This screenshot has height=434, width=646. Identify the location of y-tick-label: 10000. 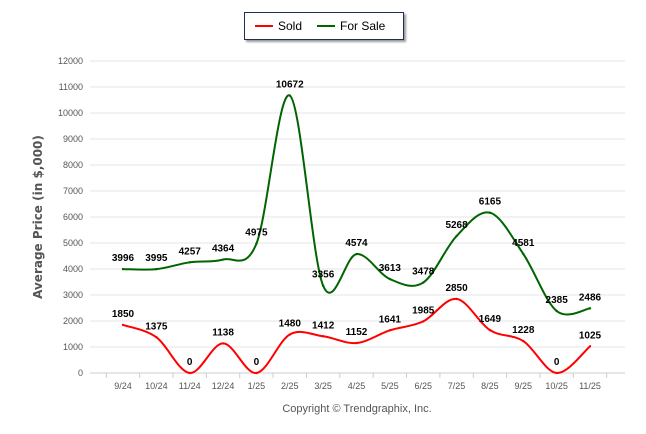
(70, 113).